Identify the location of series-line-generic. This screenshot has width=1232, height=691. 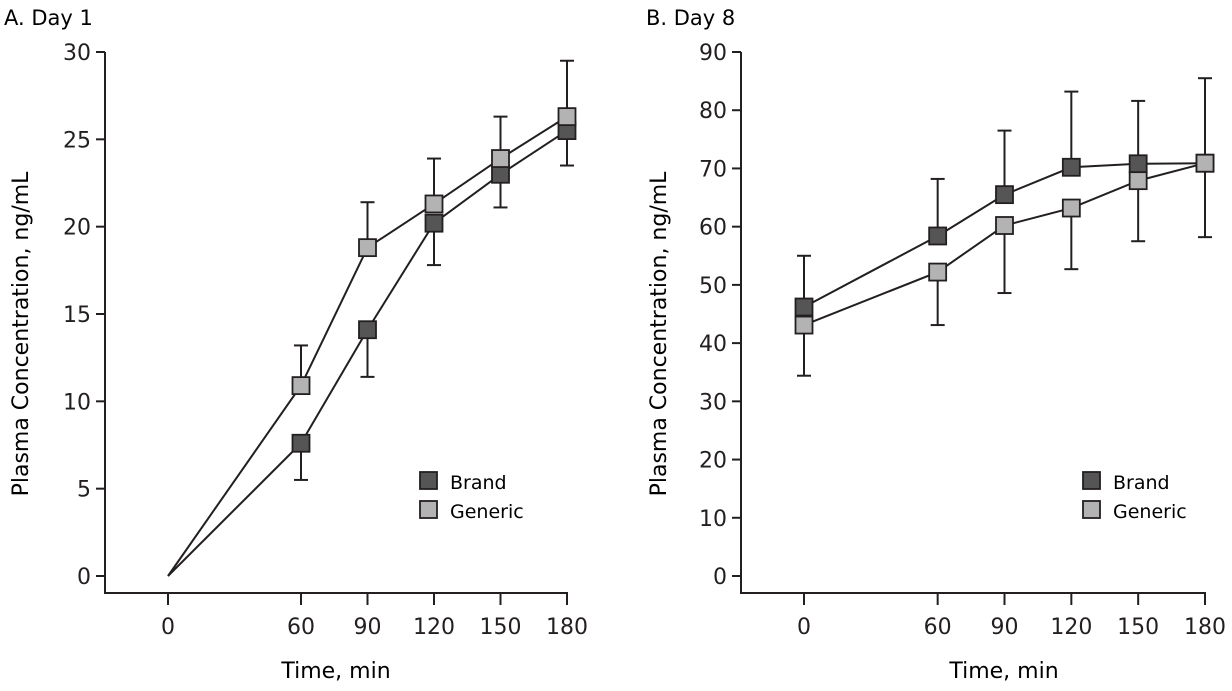
(1004, 244).